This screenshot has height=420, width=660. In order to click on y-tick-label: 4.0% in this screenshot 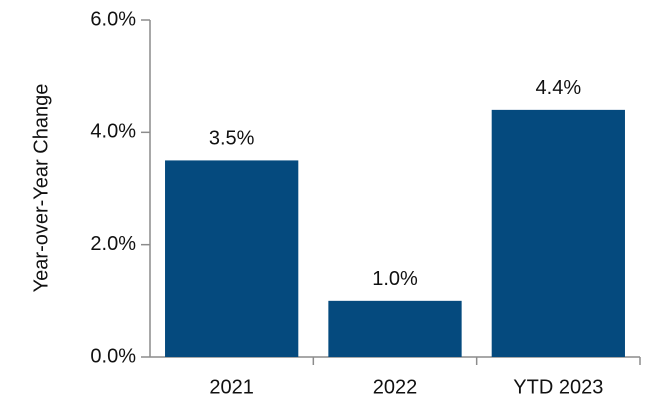, I will do `click(113, 132)`.